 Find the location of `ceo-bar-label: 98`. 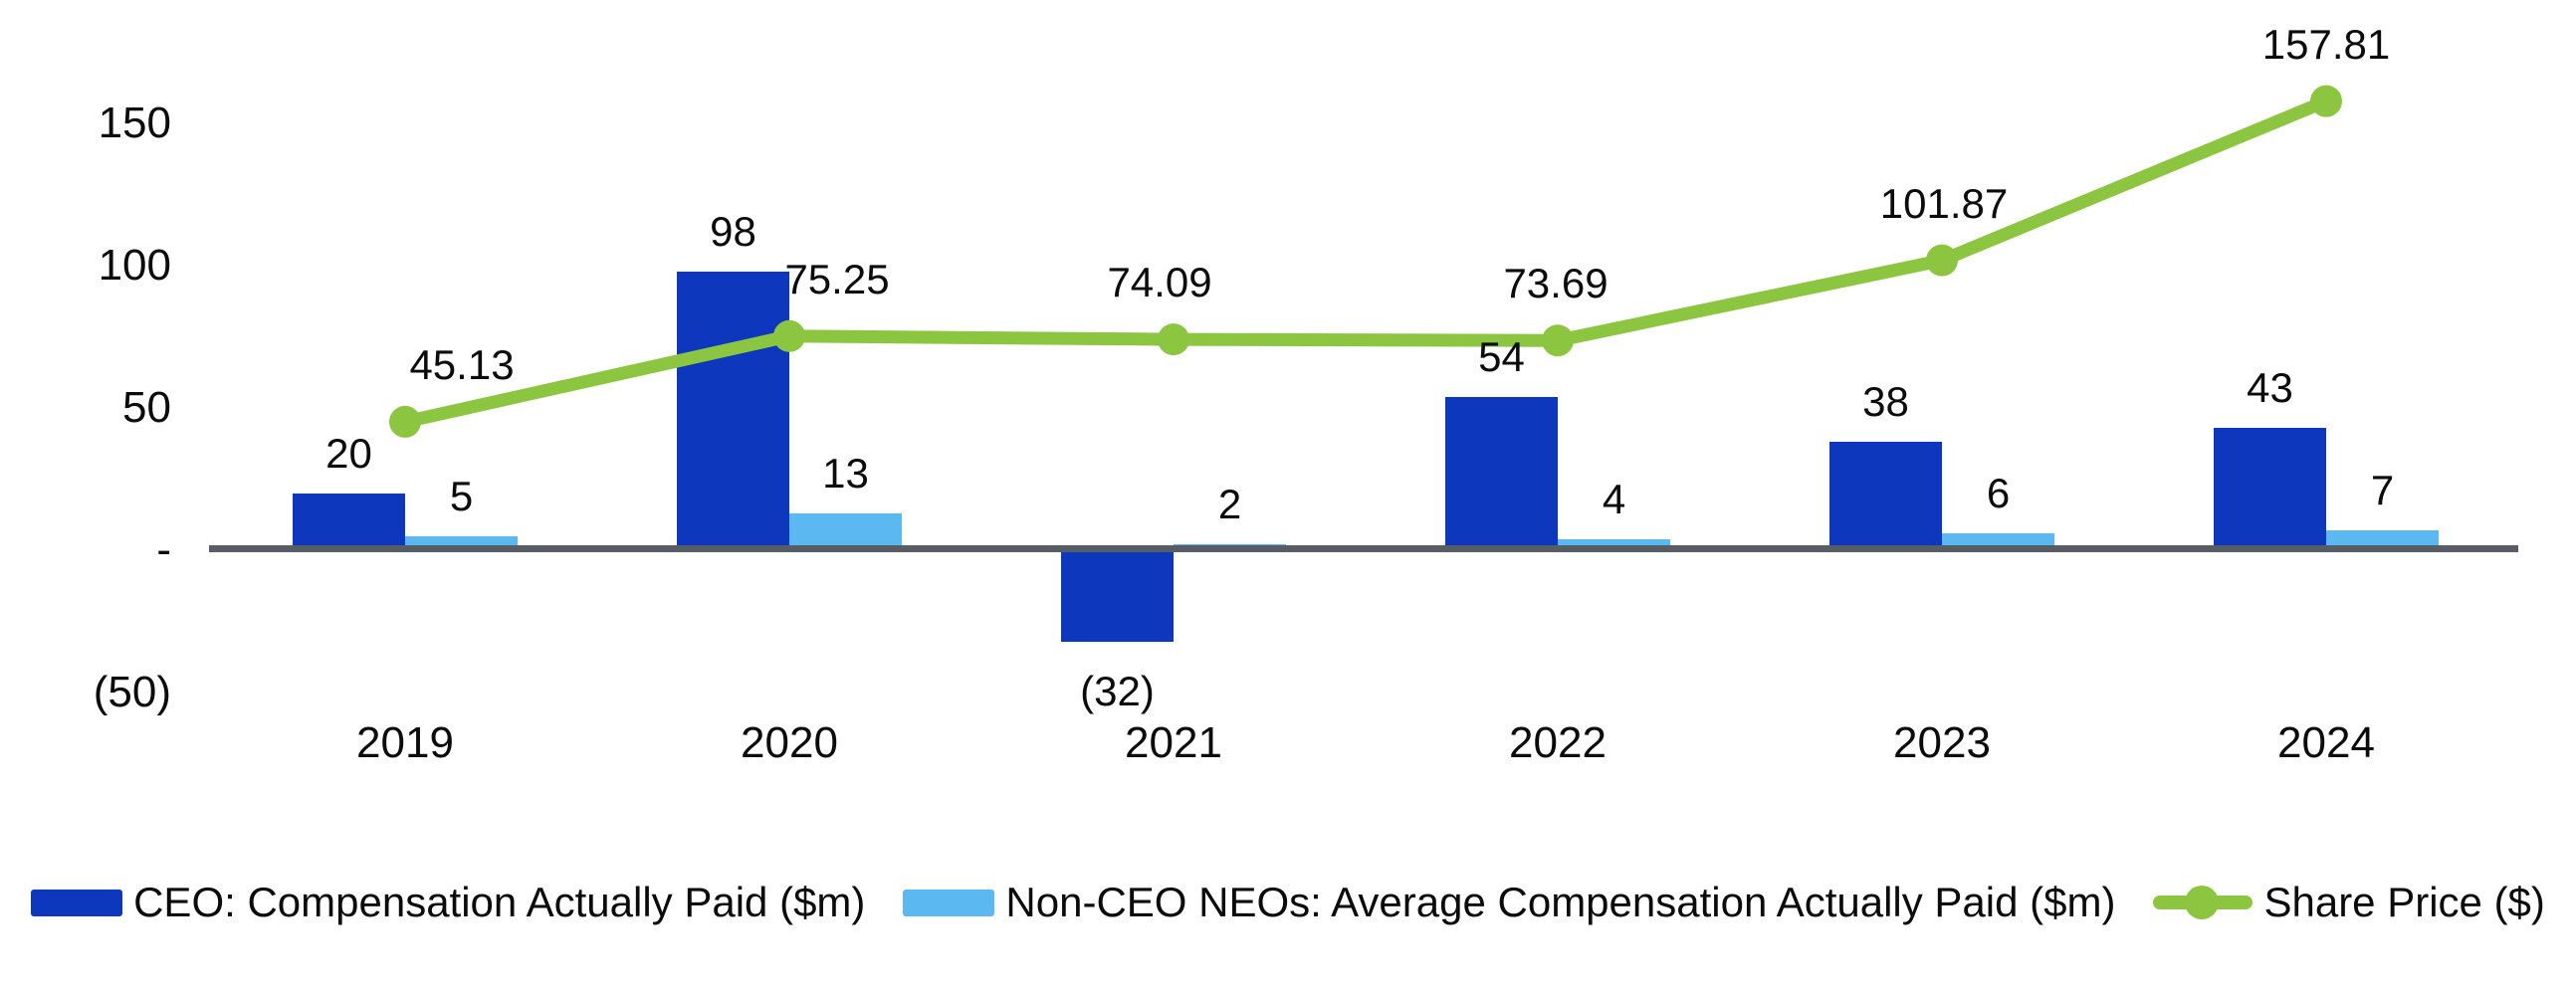

ceo-bar-label: 98 is located at coordinates (733, 231).